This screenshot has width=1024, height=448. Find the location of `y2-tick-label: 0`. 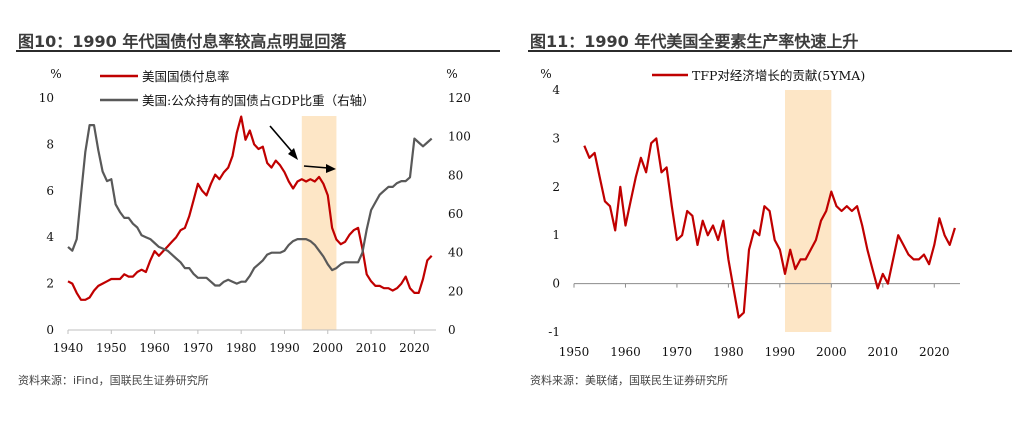

y2-tick-label: 0 is located at coordinates (452, 330).